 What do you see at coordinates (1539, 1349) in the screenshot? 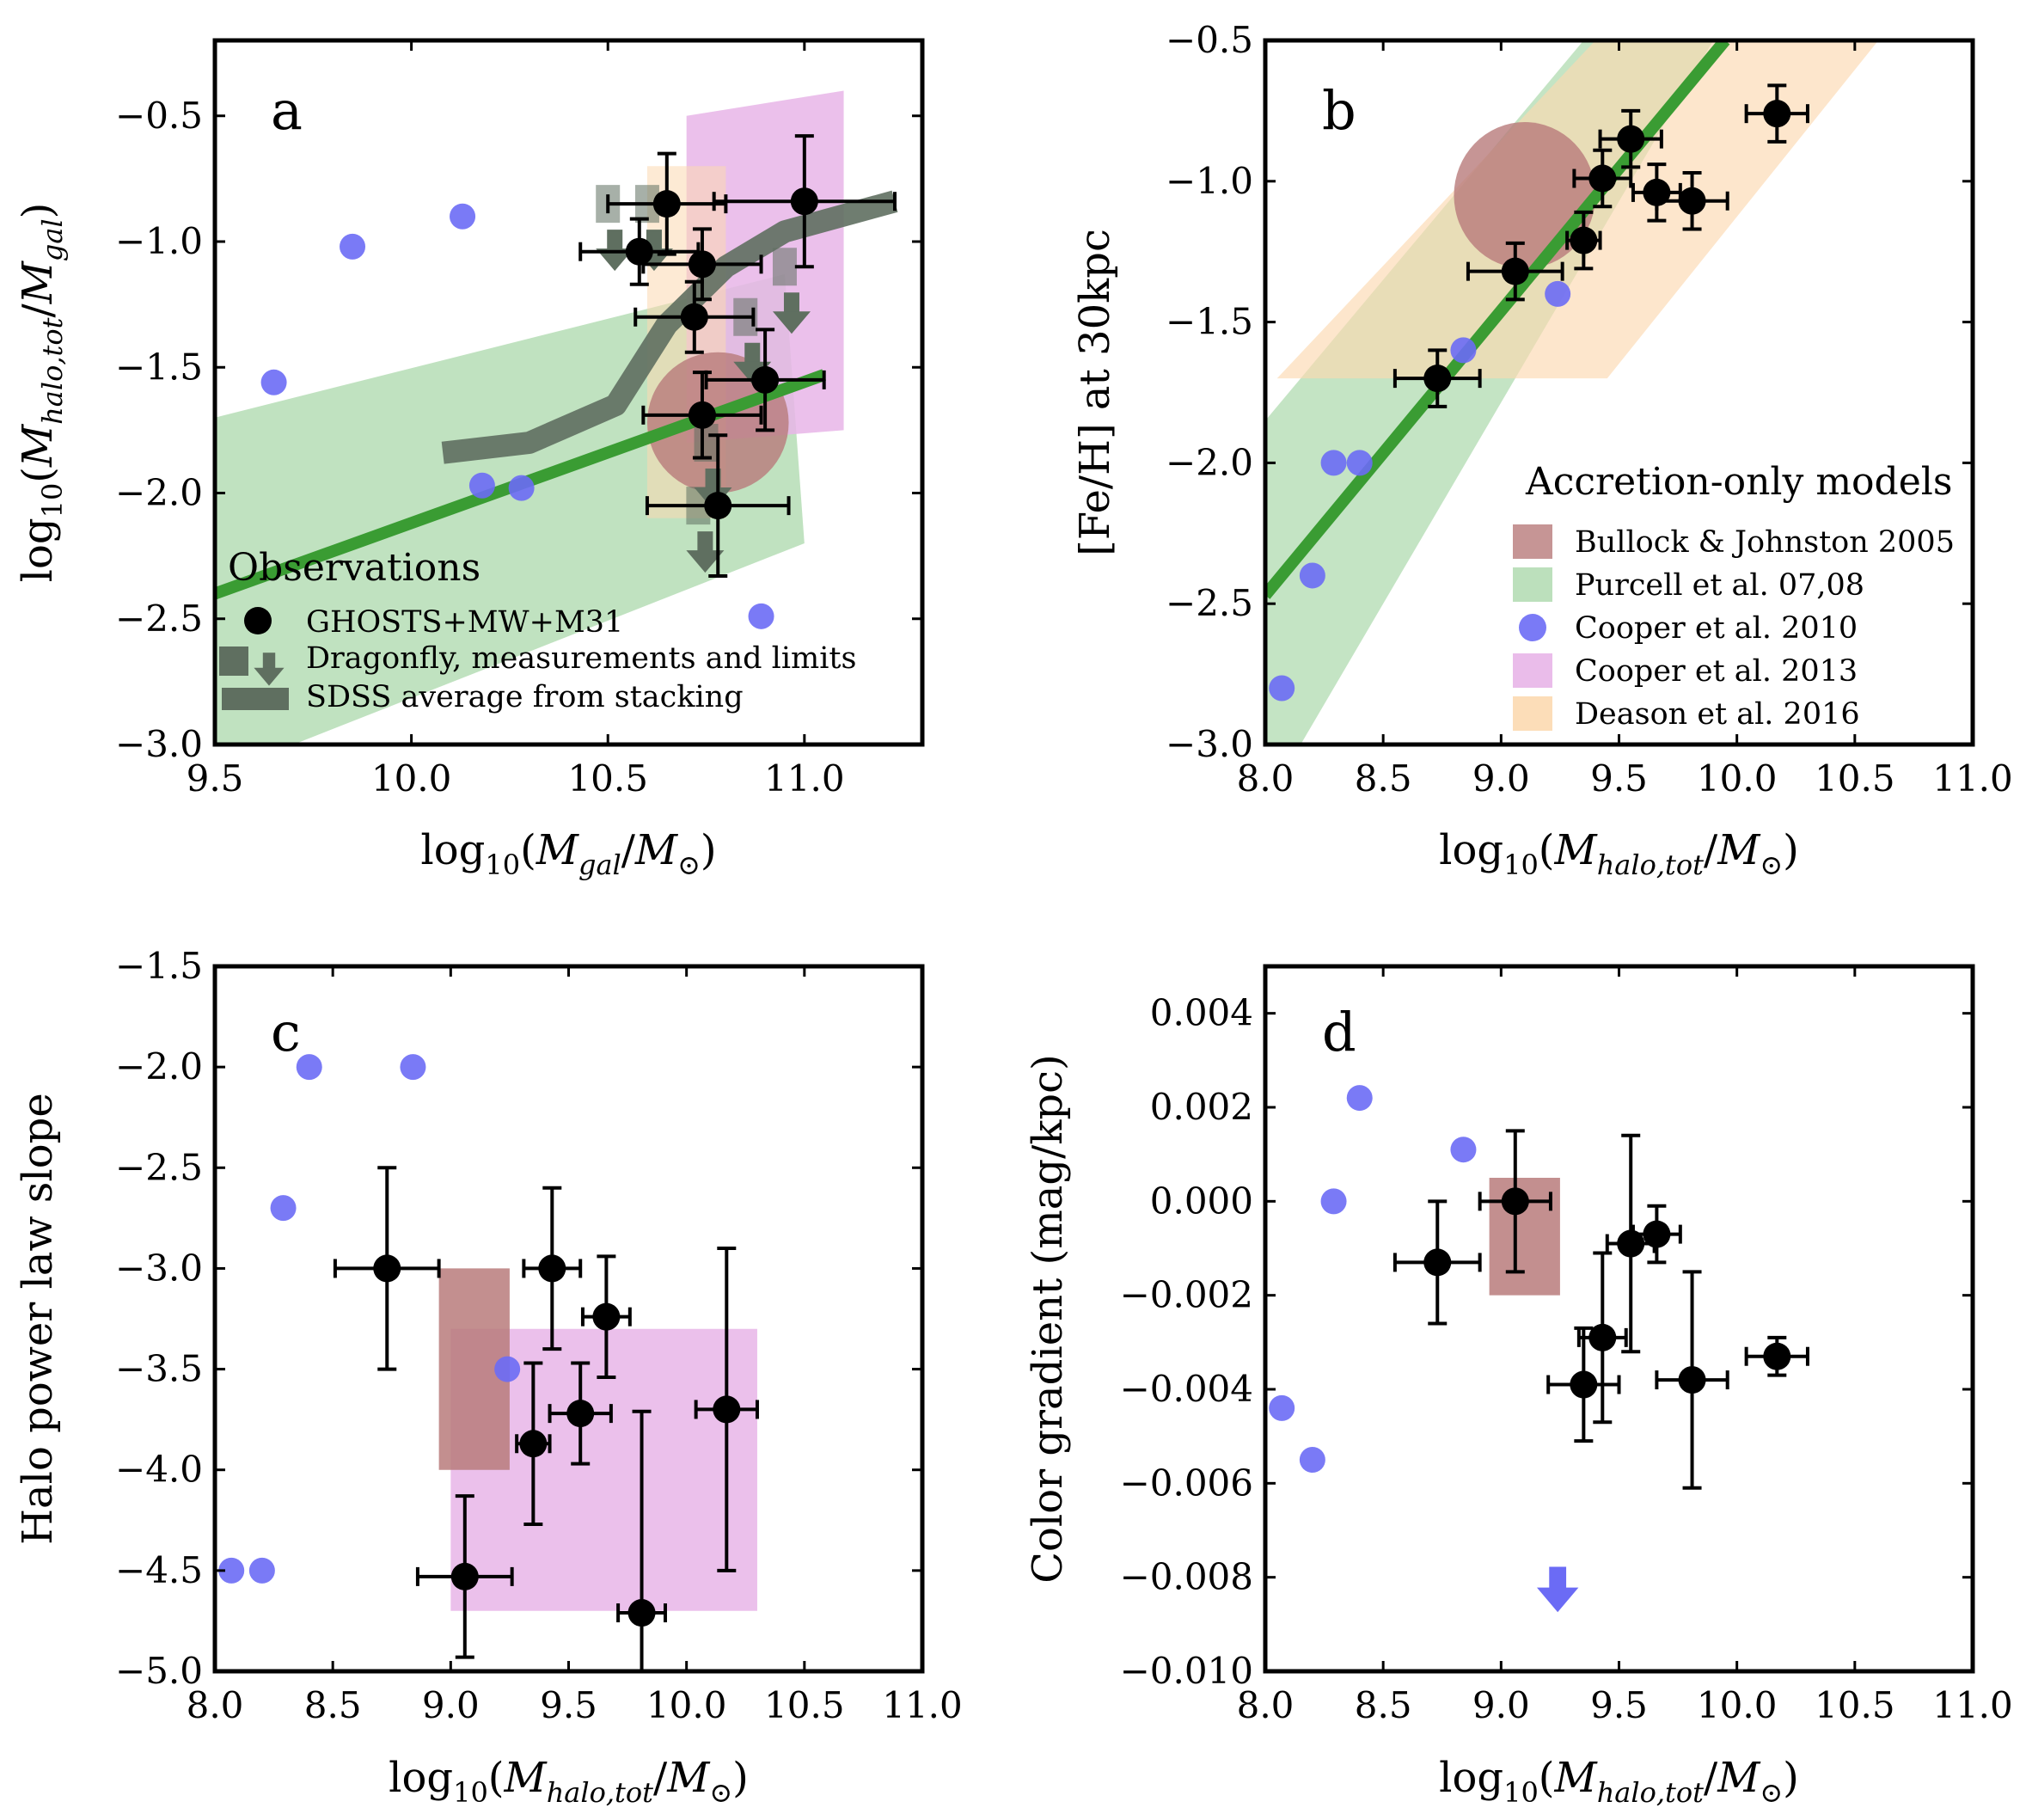
I see `panel-d-plot-area` at bounding box center [1539, 1349].